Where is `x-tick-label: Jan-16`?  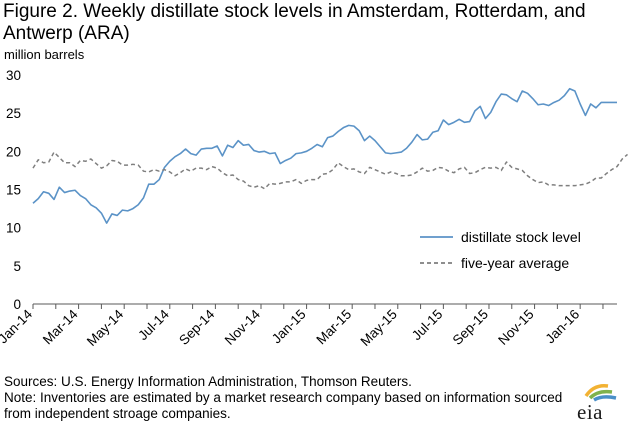
x-tick-label: Jan-16 is located at coordinates (562, 327).